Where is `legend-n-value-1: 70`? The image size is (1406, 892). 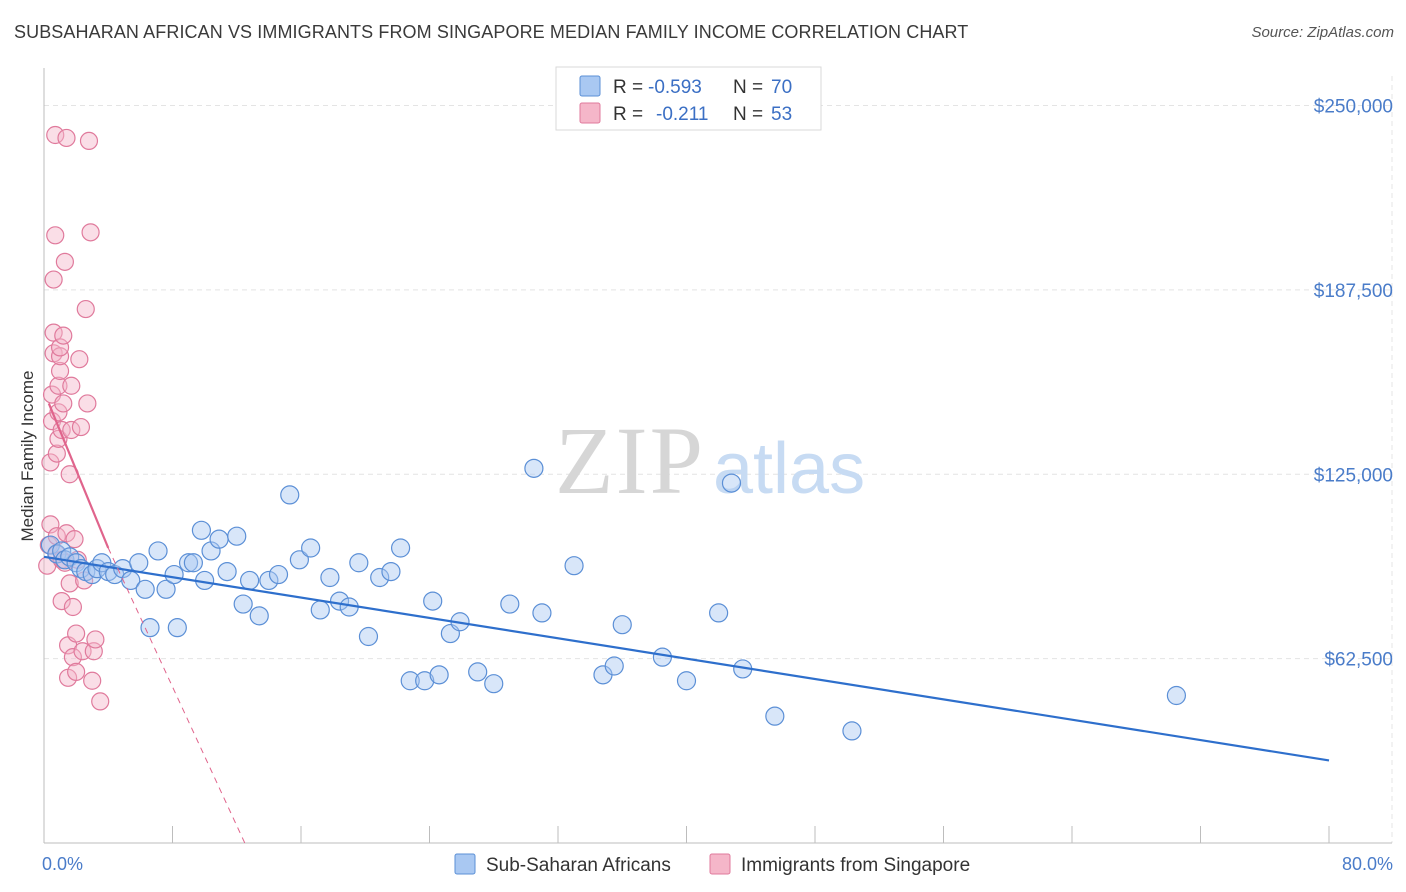
legend-n-value-1: 70 is located at coordinates (781, 87).